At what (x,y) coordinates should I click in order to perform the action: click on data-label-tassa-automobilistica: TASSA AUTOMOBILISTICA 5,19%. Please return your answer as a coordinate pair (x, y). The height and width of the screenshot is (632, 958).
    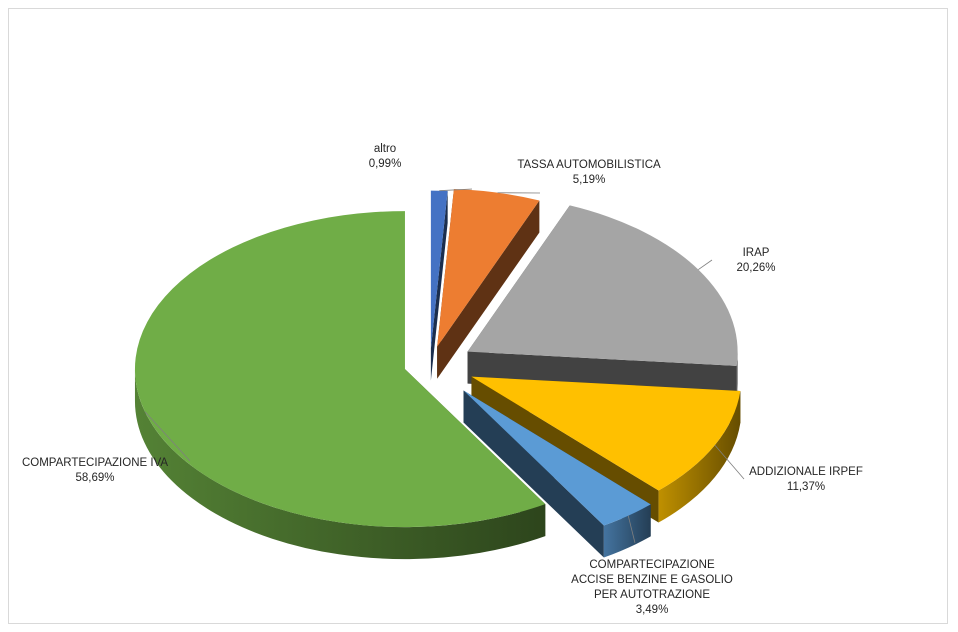
    Looking at the image, I should click on (589, 172).